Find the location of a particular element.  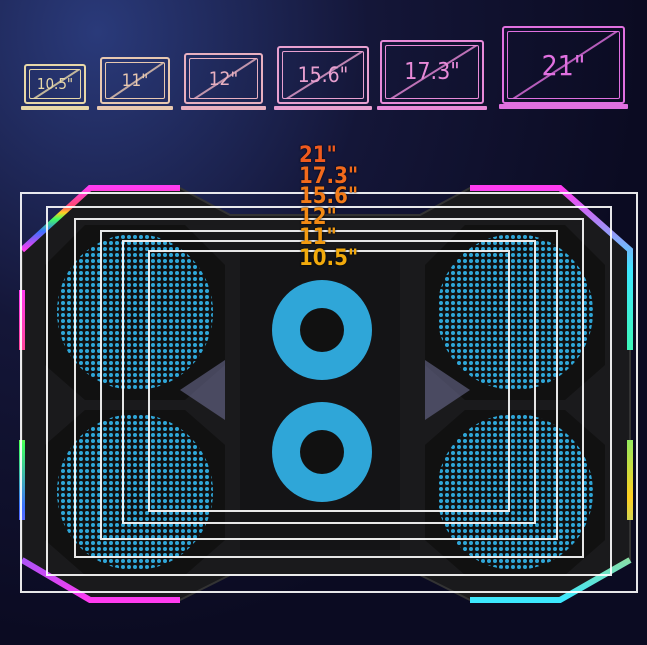

pad-size-12: 12" is located at coordinates (318, 217).